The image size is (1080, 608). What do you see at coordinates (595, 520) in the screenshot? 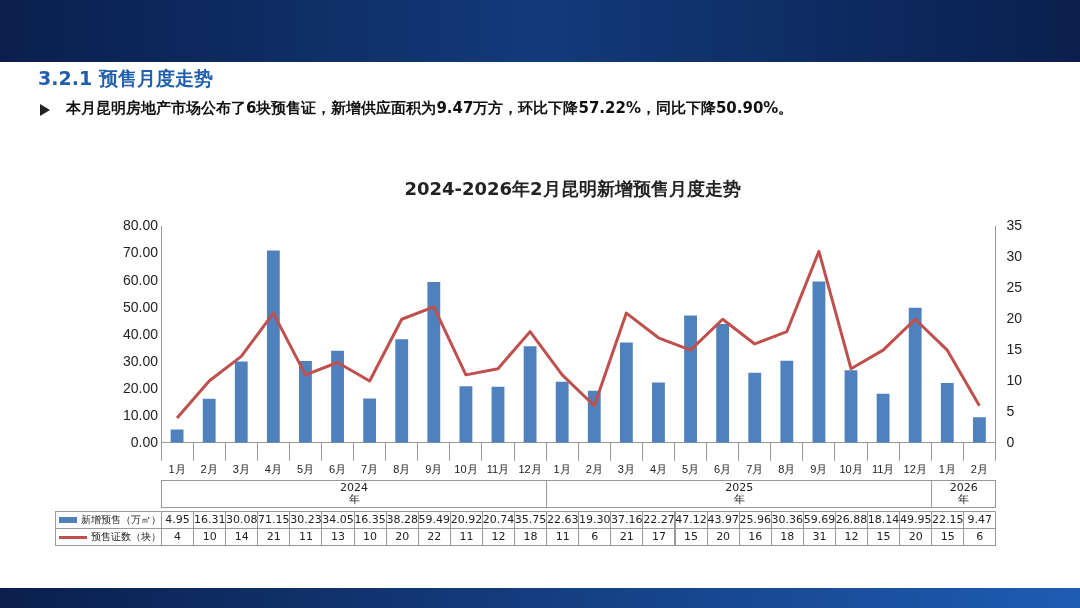
I see `data-label: 19.30` at bounding box center [595, 520].